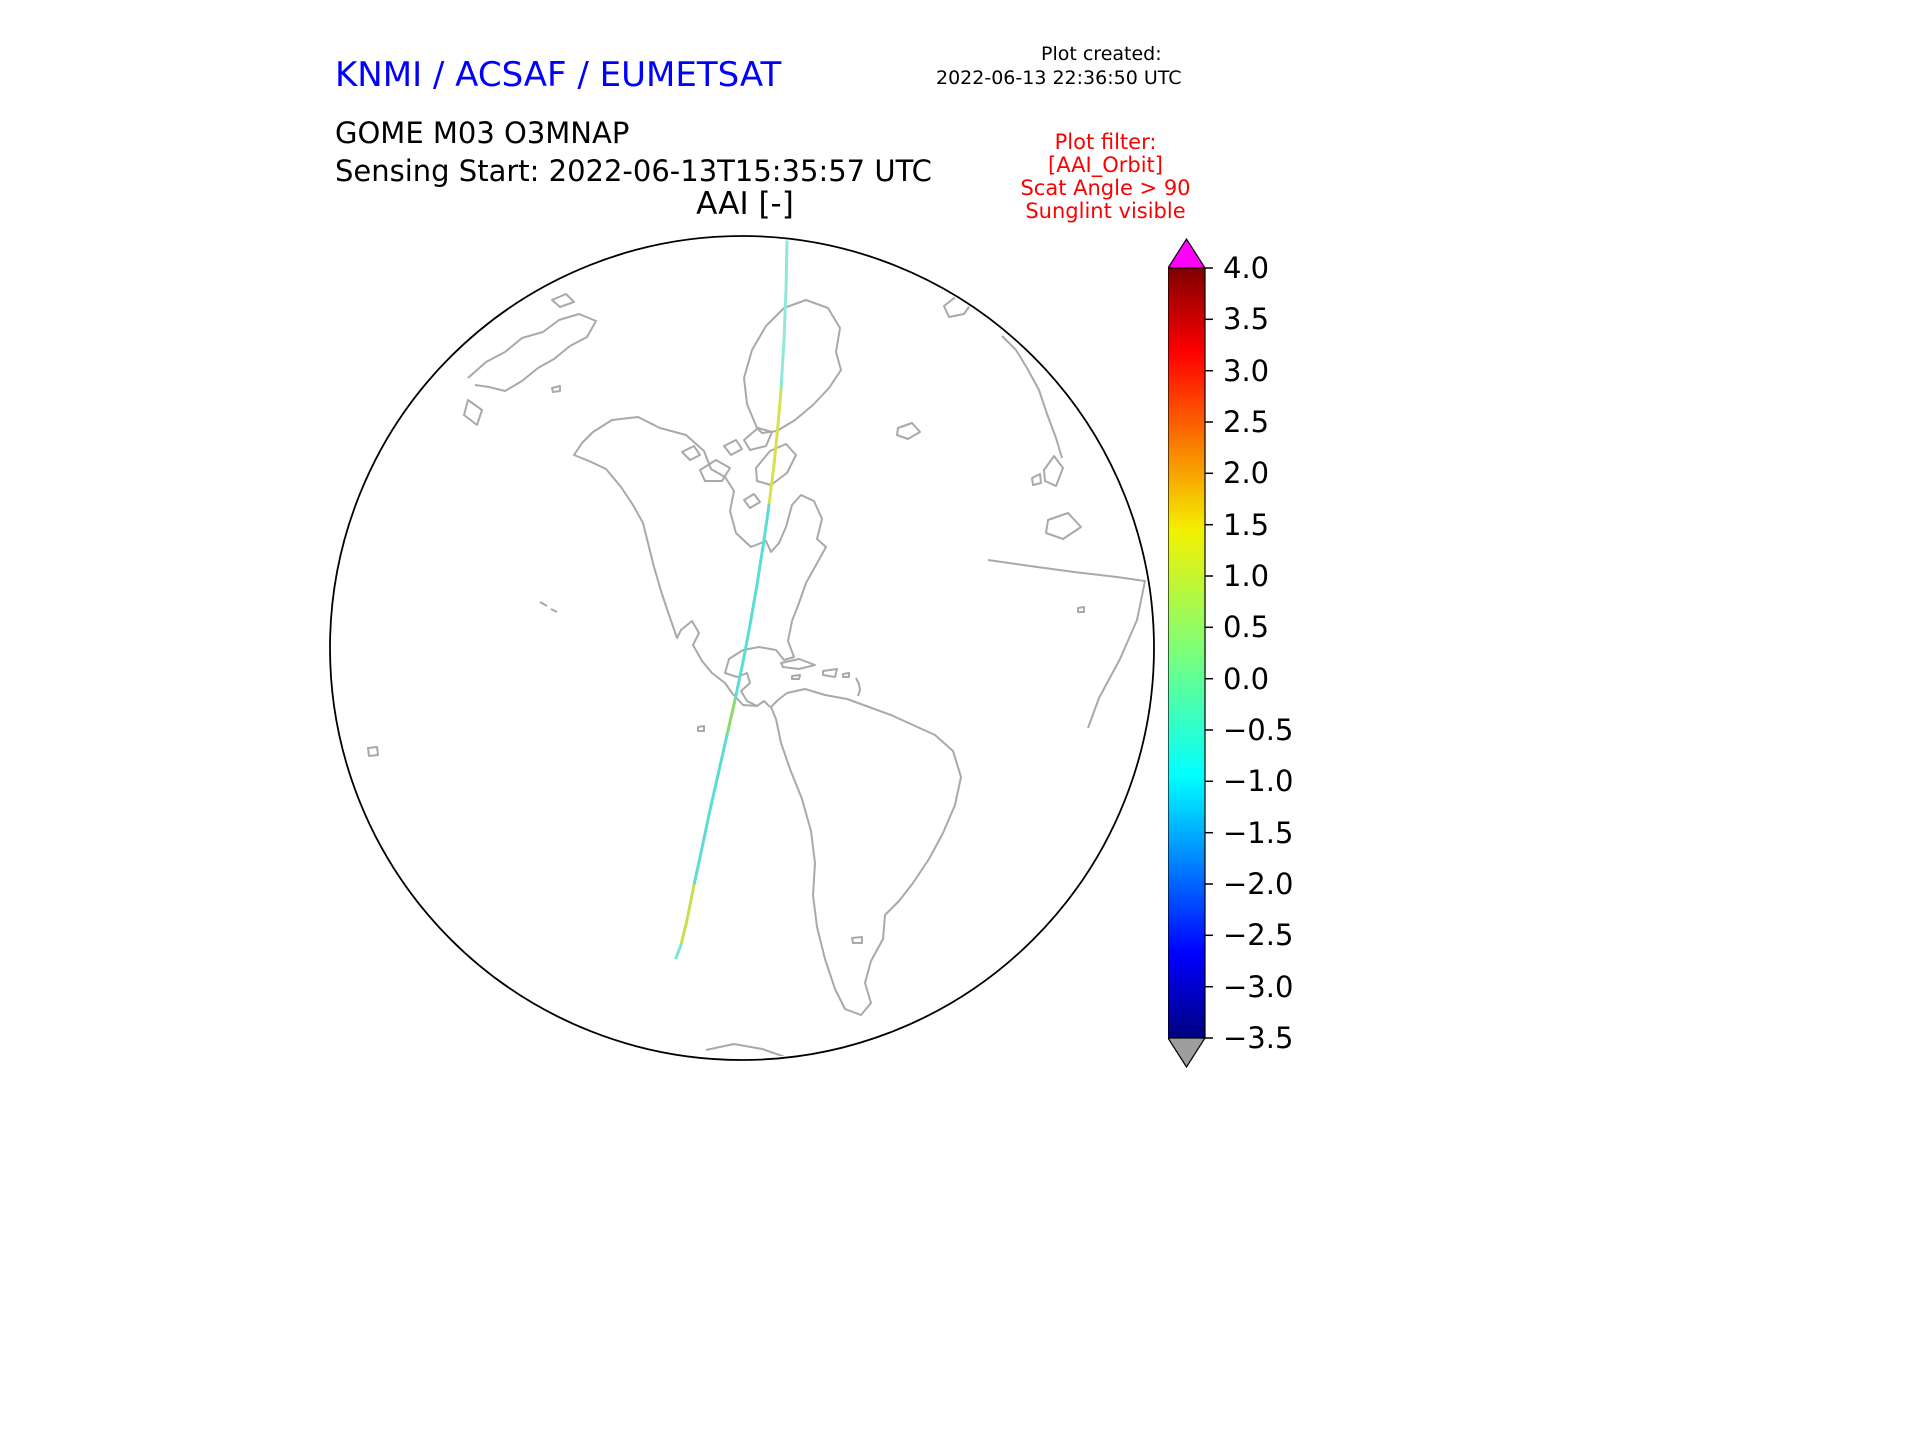 The width and height of the screenshot is (1920, 1440). Describe the element at coordinates (1258, 935) in the screenshot. I see `colorbar-tick-label: −2.5` at that location.